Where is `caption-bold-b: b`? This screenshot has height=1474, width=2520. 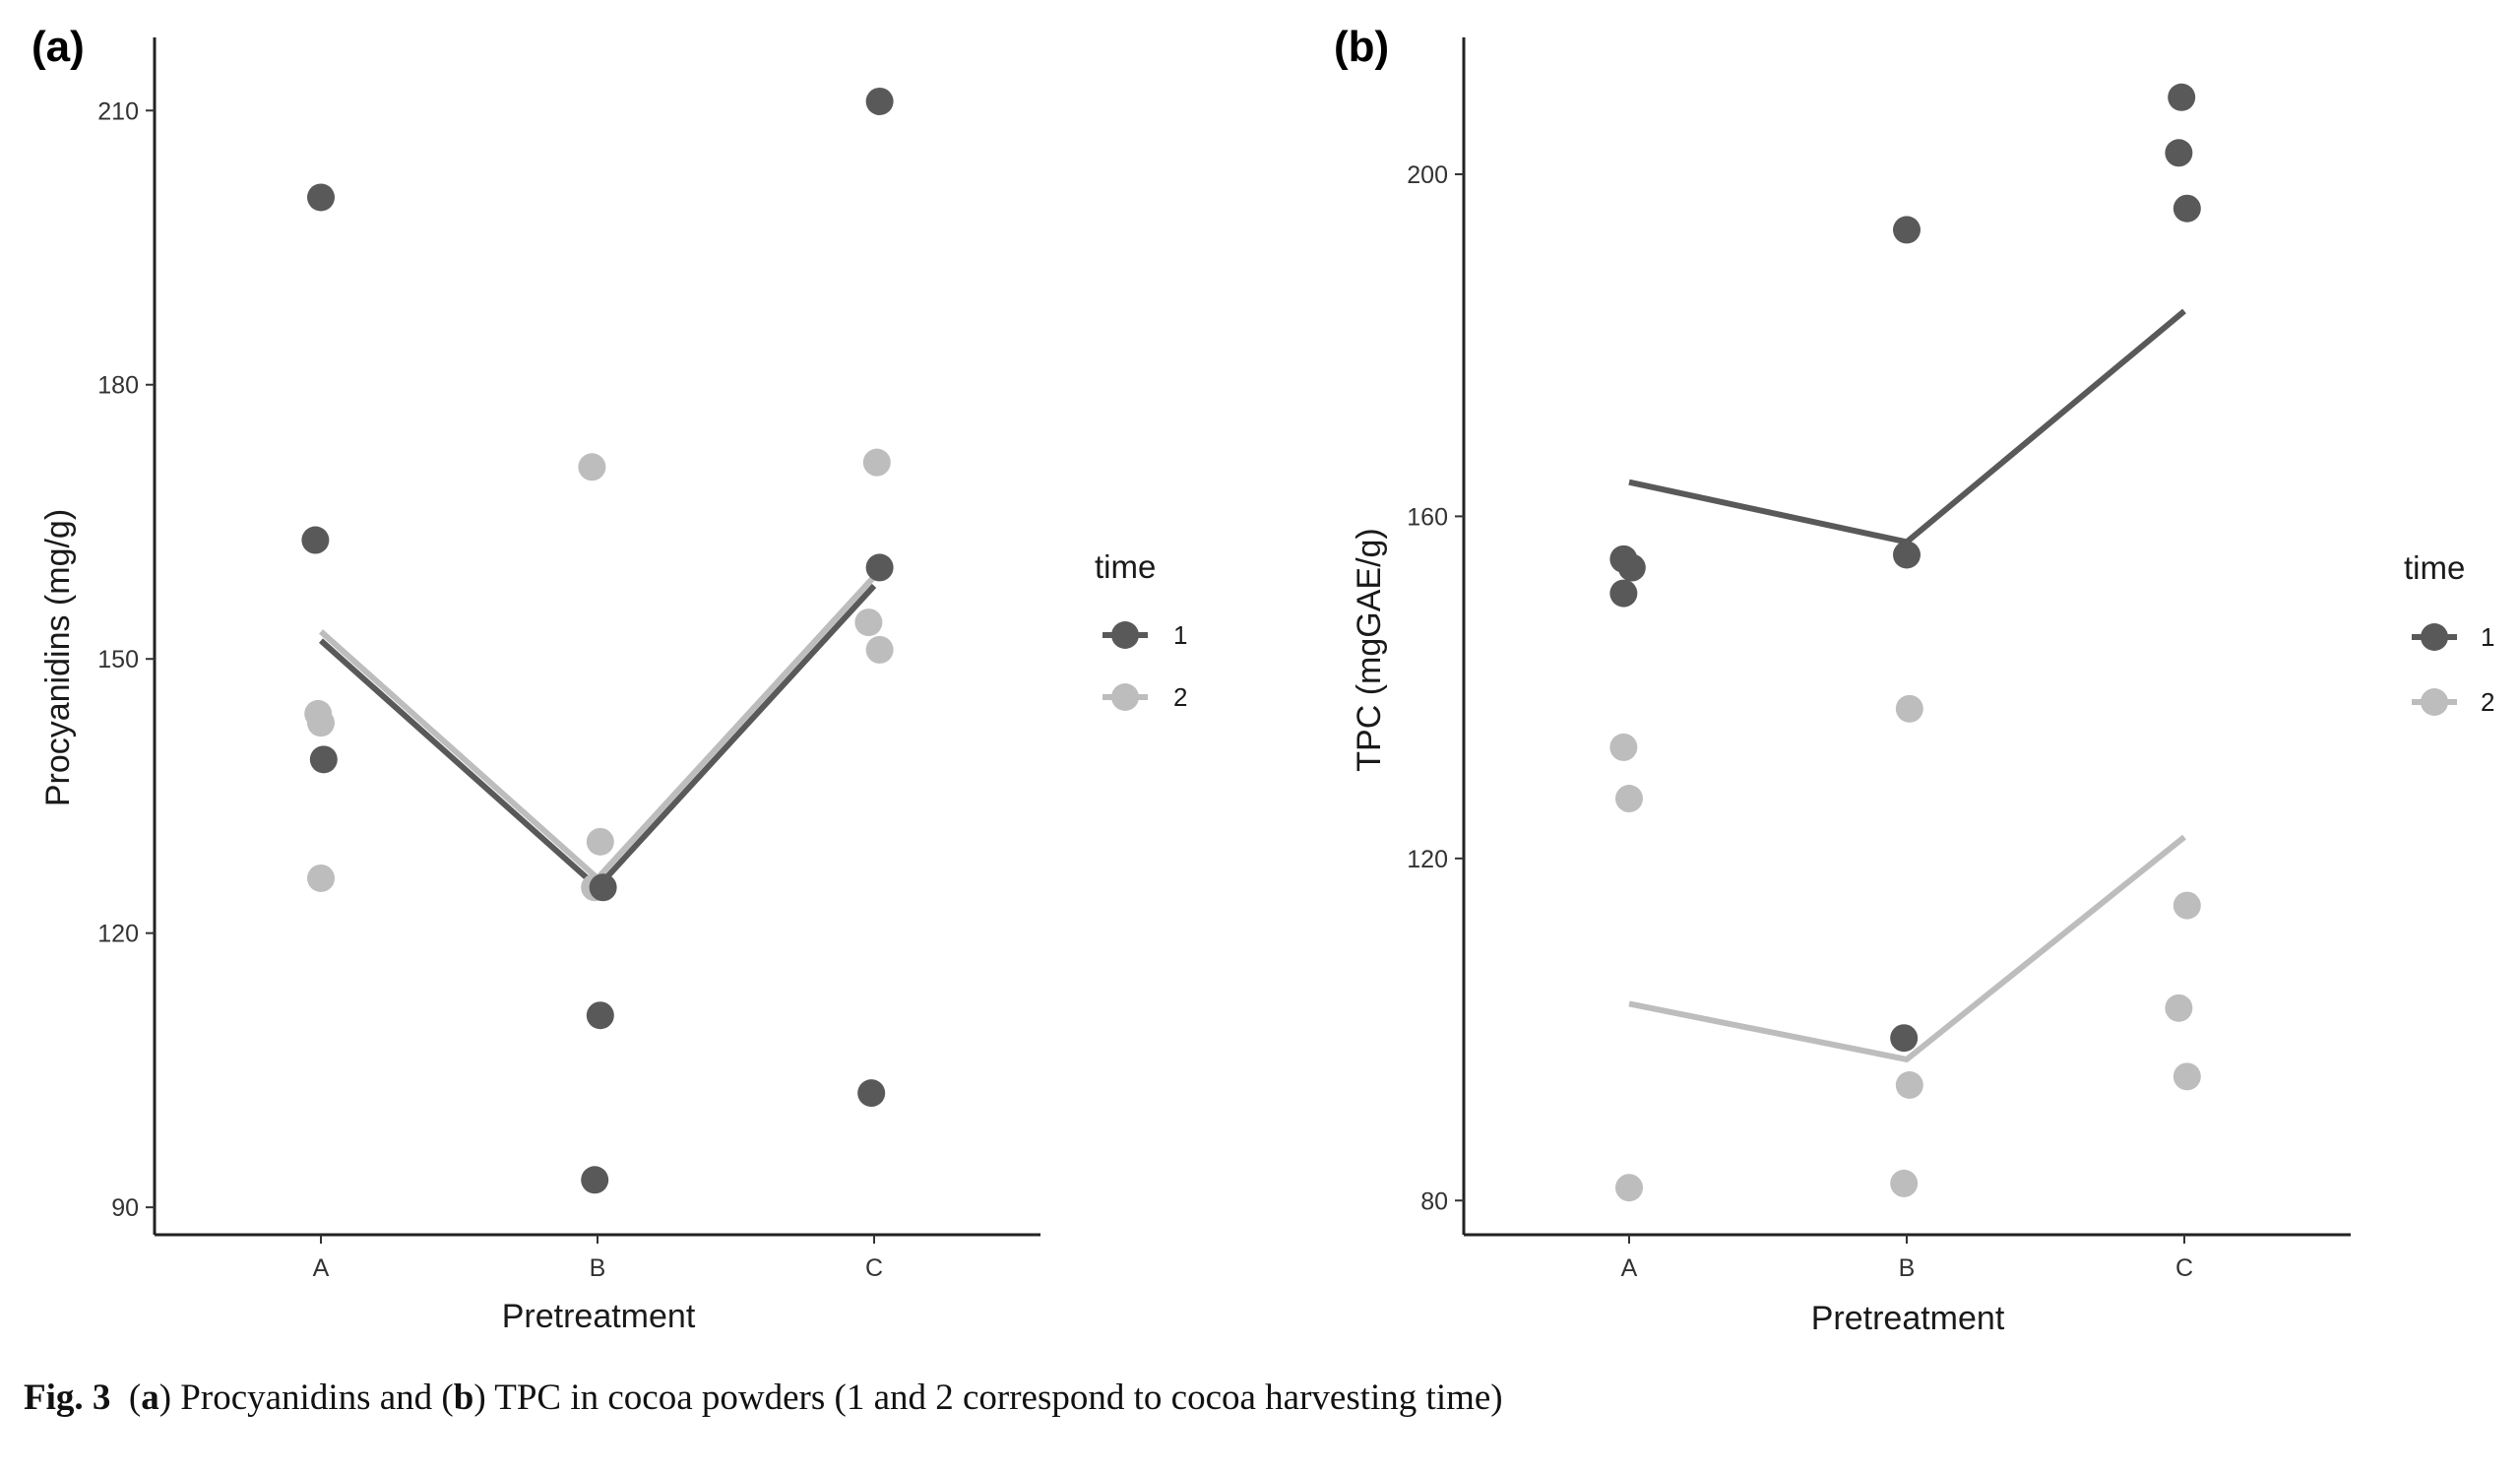
caption-bold-b: b is located at coordinates (463, 1398).